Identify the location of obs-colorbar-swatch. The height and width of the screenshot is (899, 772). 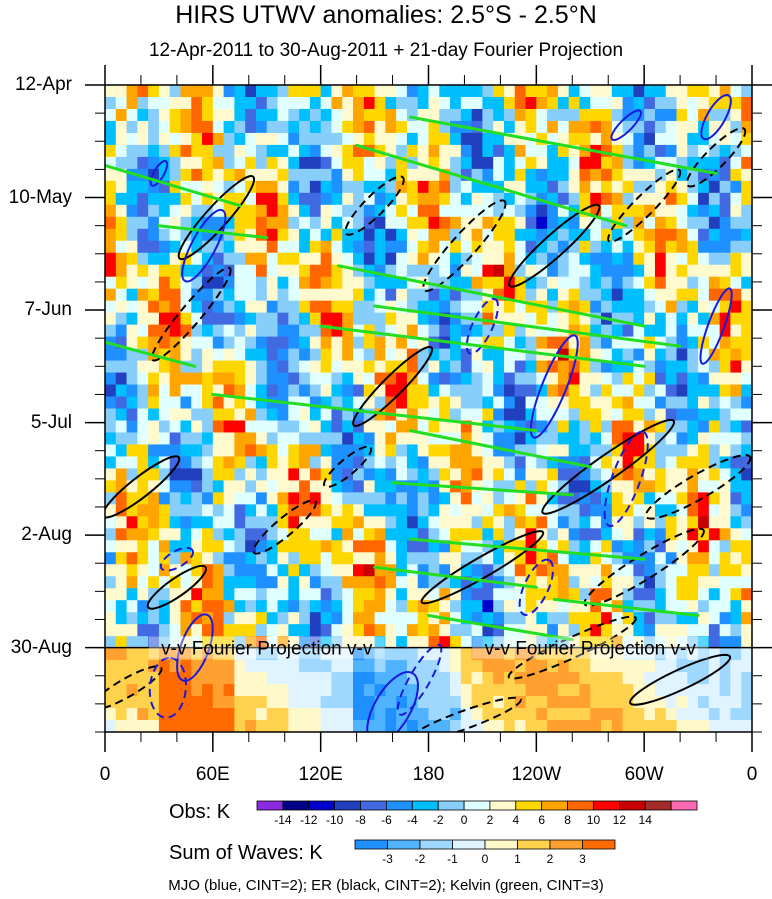
(529, 805).